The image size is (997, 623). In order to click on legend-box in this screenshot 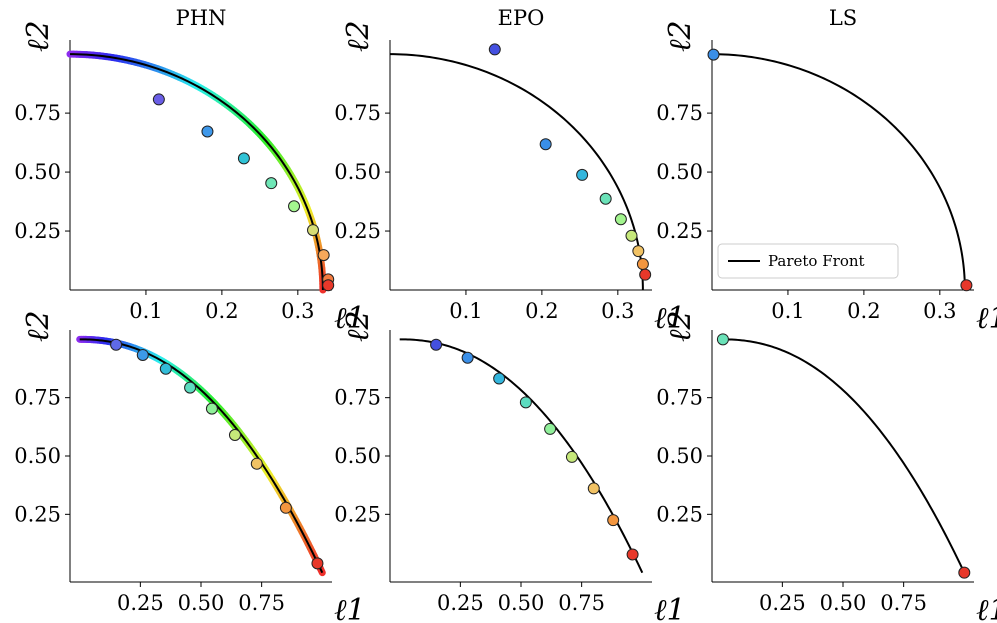, I will do `click(808, 261)`.